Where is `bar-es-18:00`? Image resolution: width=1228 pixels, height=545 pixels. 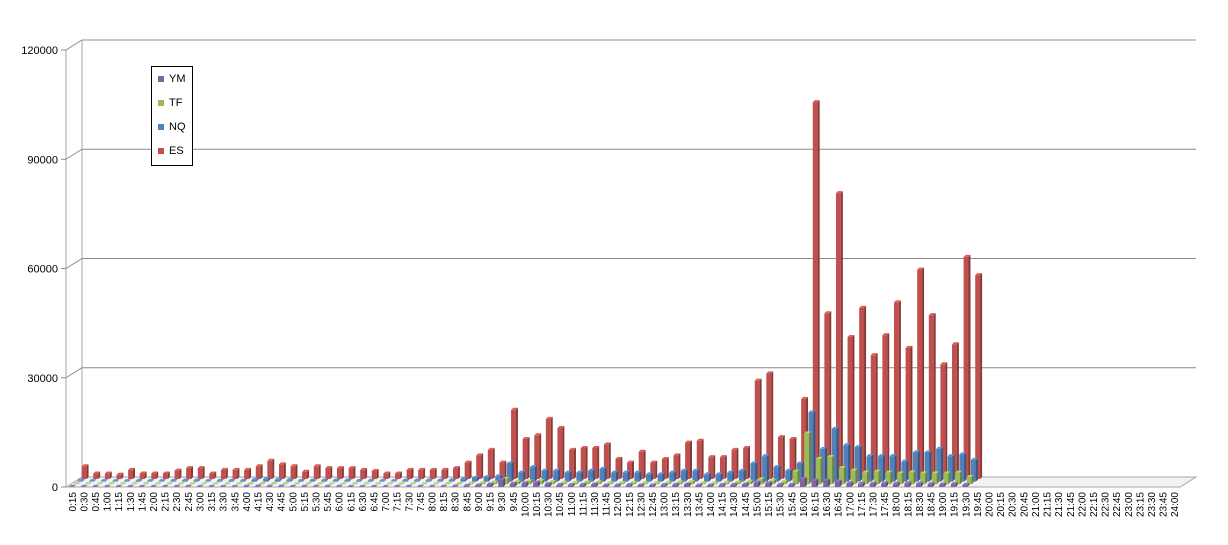
bar-es-18:00 is located at coordinates (909, 412).